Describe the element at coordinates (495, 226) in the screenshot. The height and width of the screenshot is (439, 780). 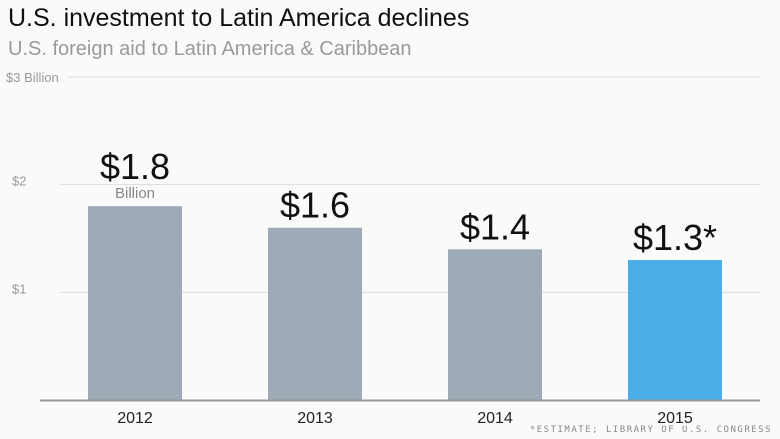
I see `data-label: $1.4` at that location.